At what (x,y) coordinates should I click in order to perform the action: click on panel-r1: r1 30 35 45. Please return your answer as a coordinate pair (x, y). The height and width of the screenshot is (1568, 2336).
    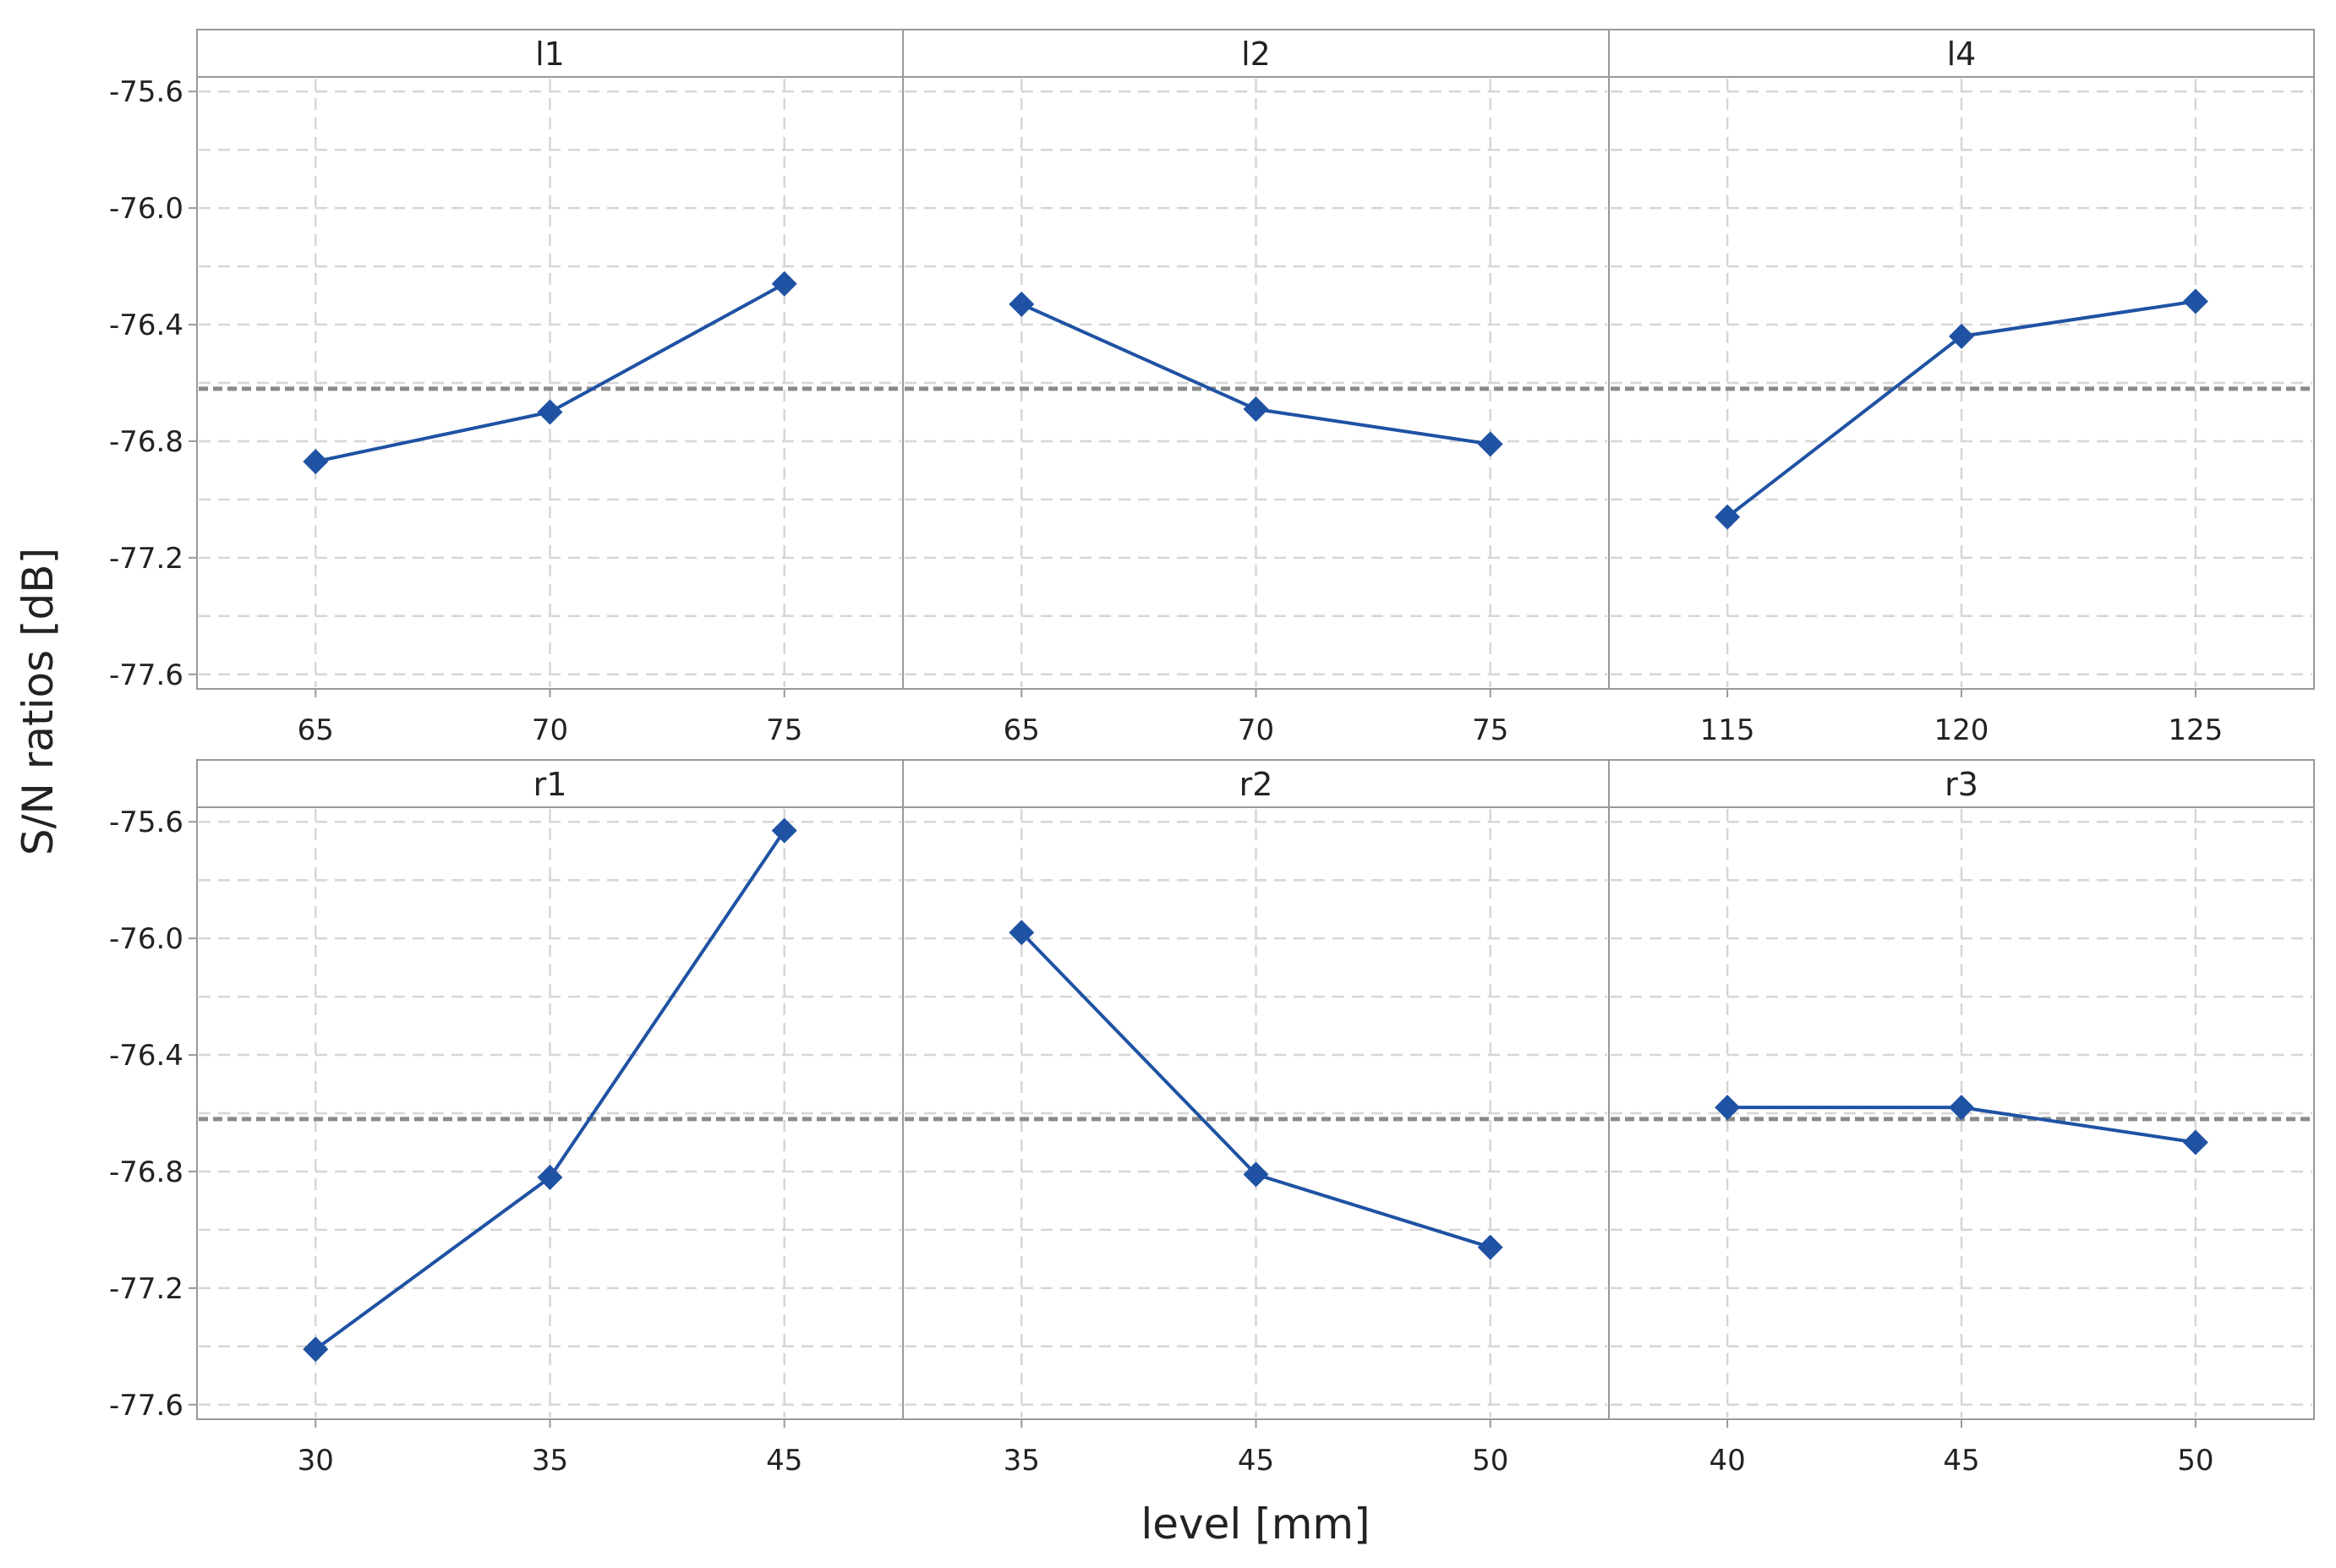
    Looking at the image, I should click on (550, 1118).